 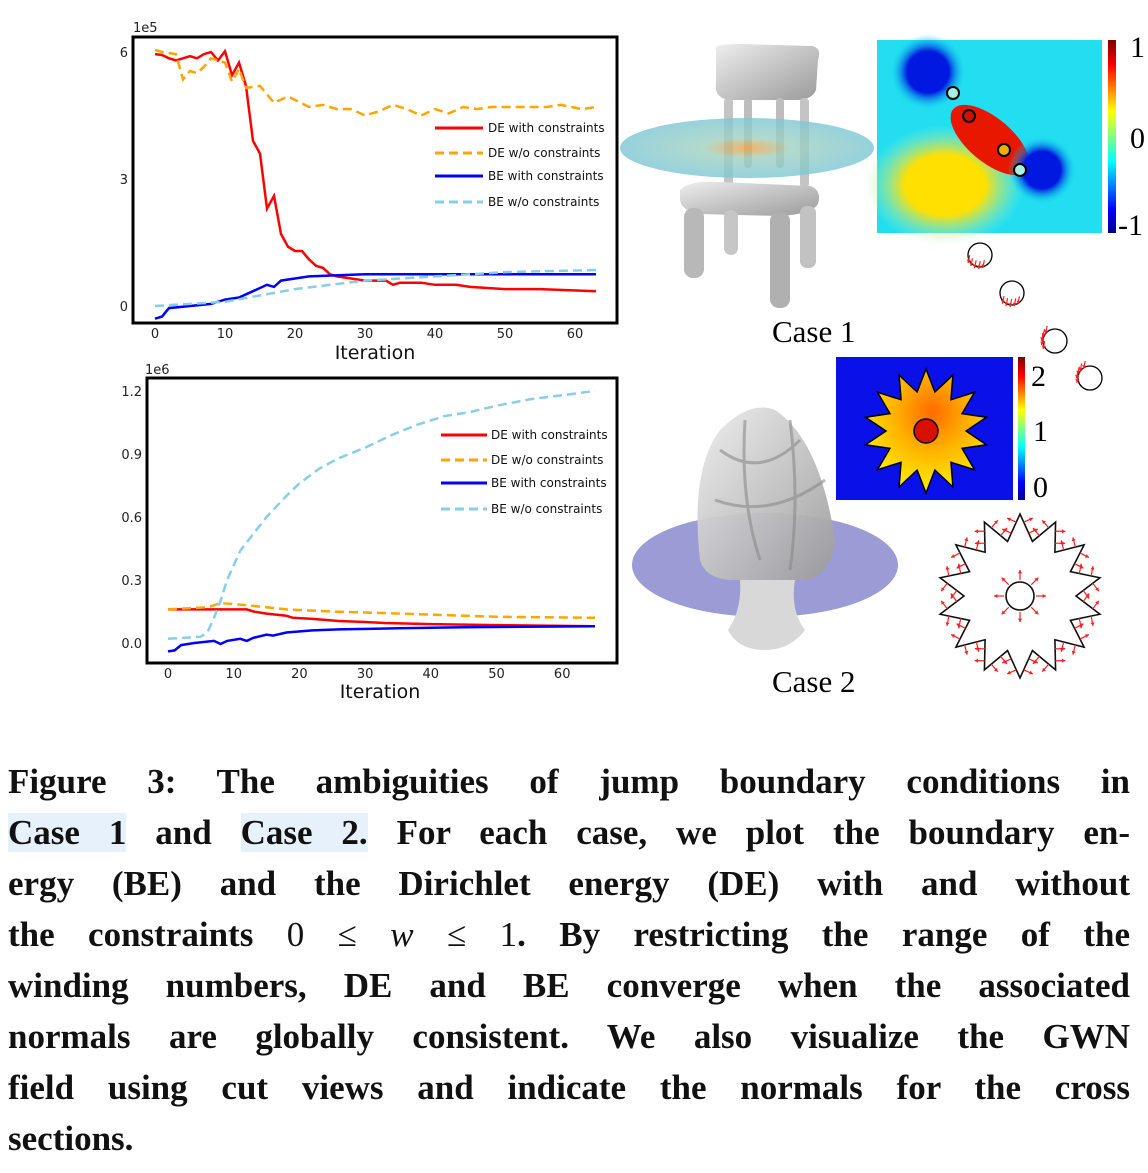 I want to click on case1-normals-cross-sections, so click(x=1034, y=316).